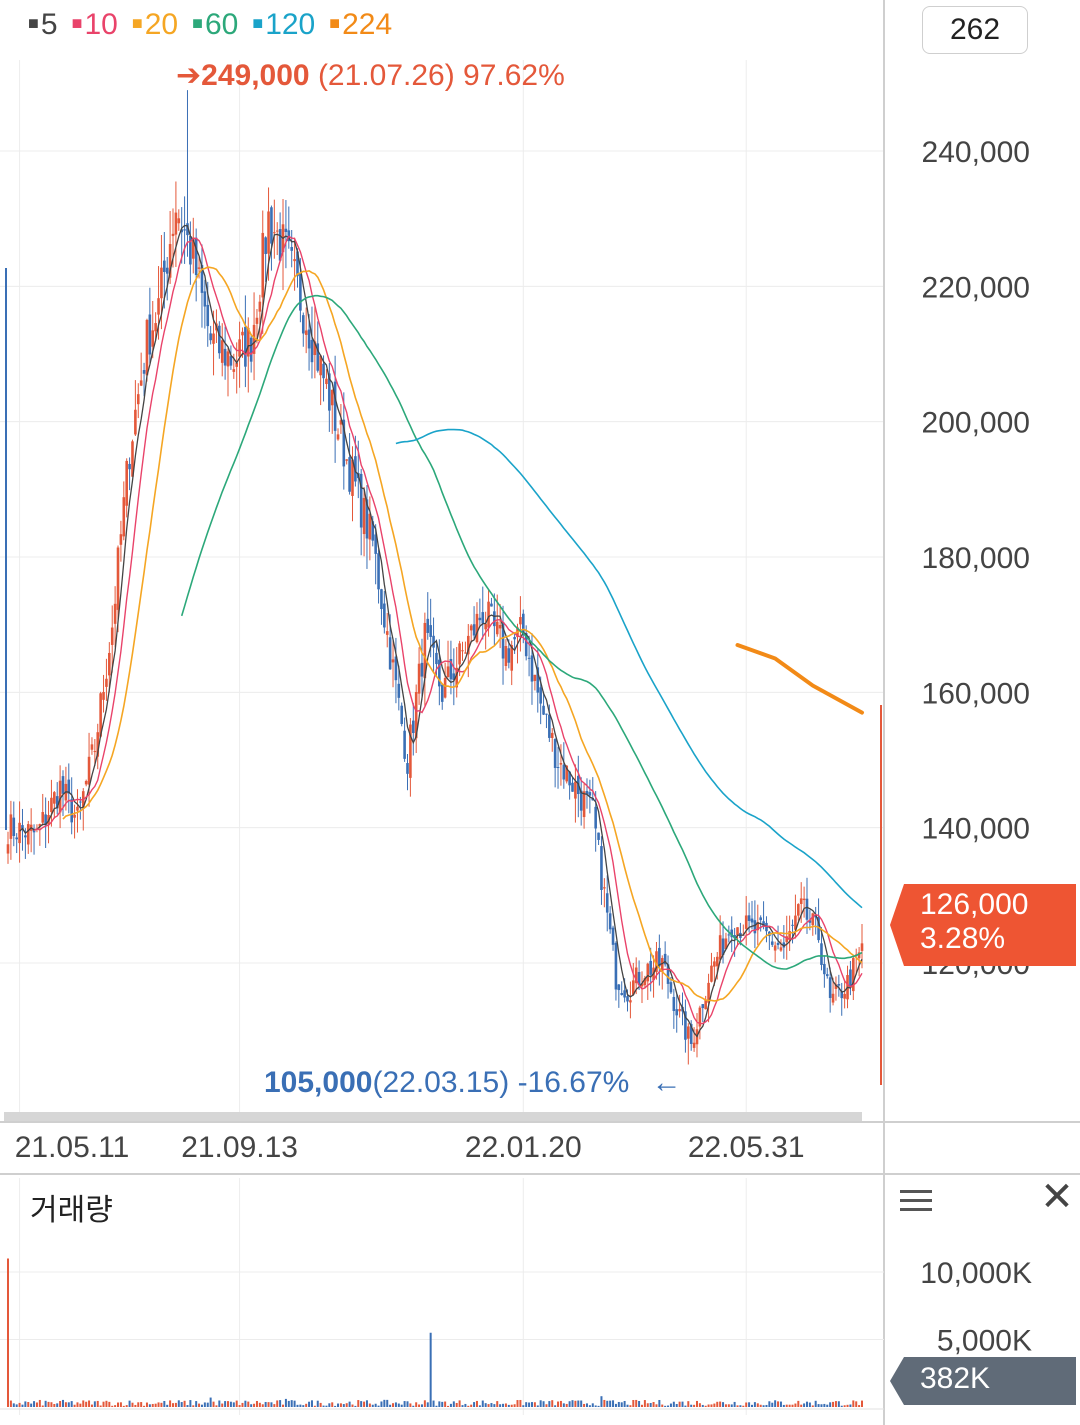  Describe the element at coordinates (1057, 1197) in the screenshot. I see `close-icon: ✕` at that location.